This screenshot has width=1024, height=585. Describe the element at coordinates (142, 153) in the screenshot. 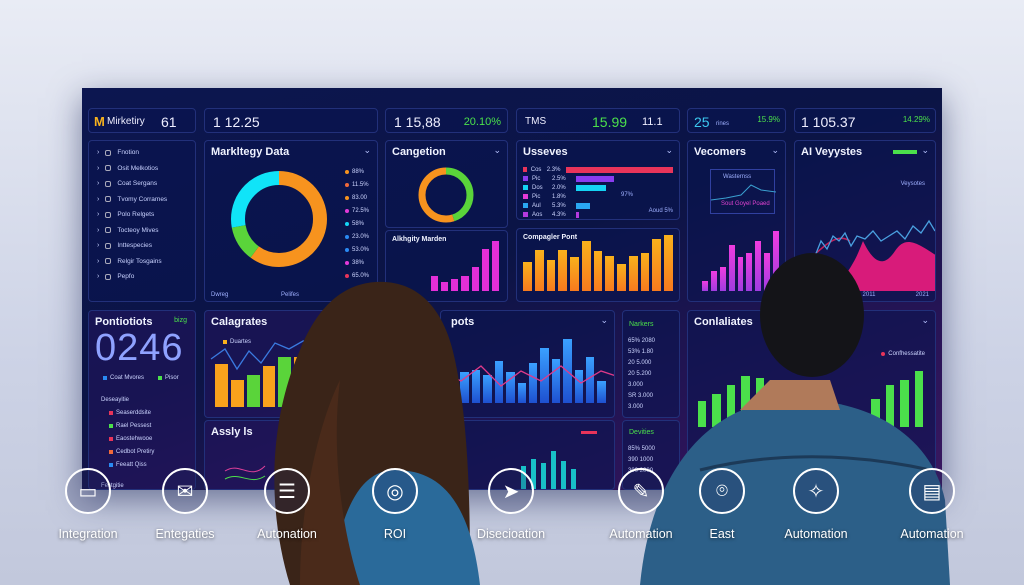

I see `sidebar-item: › Fnotion` at that location.